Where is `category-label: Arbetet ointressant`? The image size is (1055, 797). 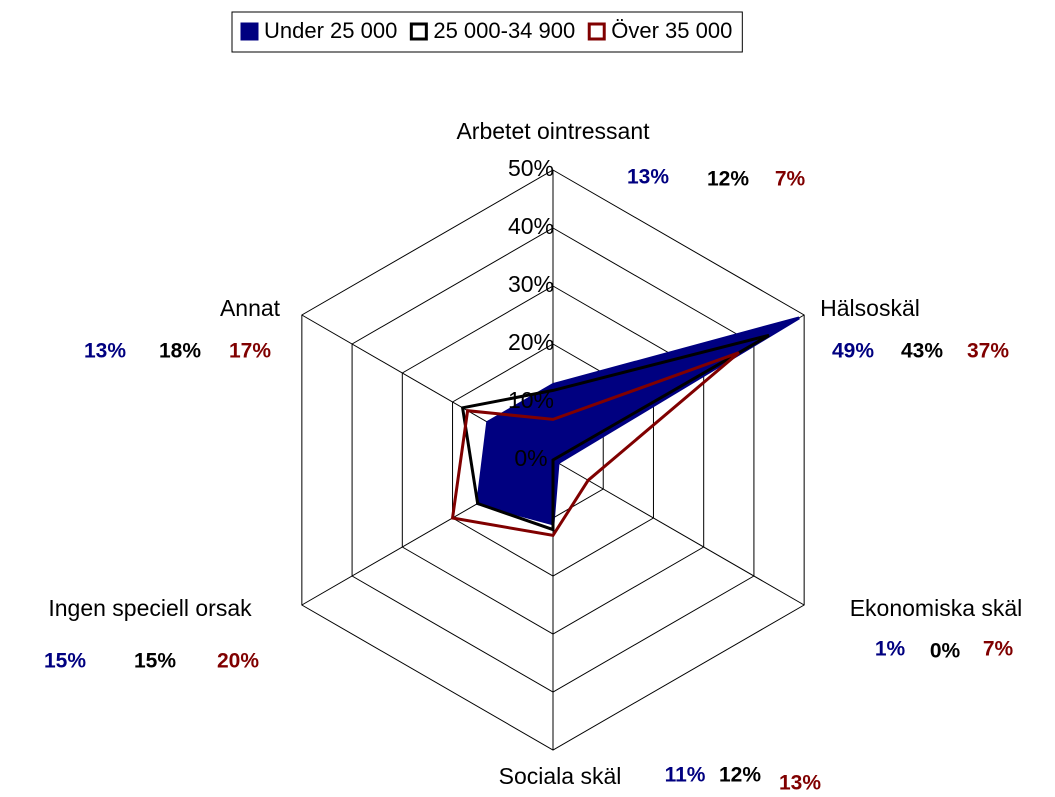
category-label: Arbetet ointressant is located at coordinates (553, 131).